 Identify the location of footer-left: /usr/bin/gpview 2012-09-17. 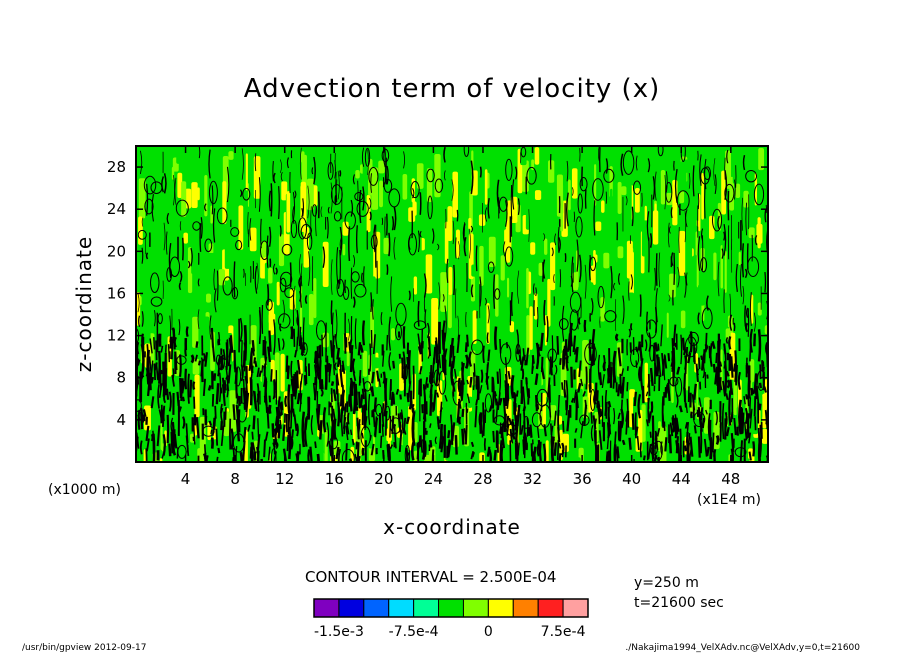
(84, 648).